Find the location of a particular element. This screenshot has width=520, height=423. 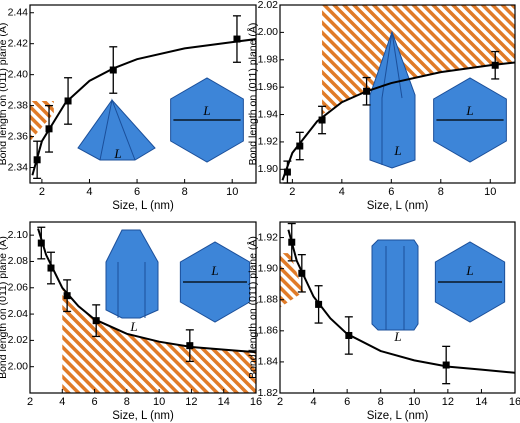

y-tick-label: 2.44 is located at coordinates (18, 13).